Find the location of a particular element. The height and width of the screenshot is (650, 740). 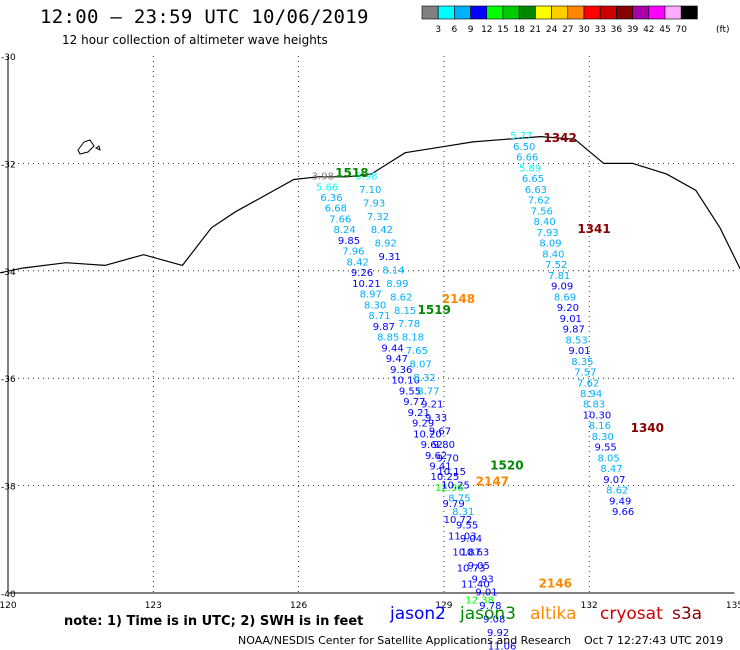

orbit-pass-label: 2147 is located at coordinates (492, 482).